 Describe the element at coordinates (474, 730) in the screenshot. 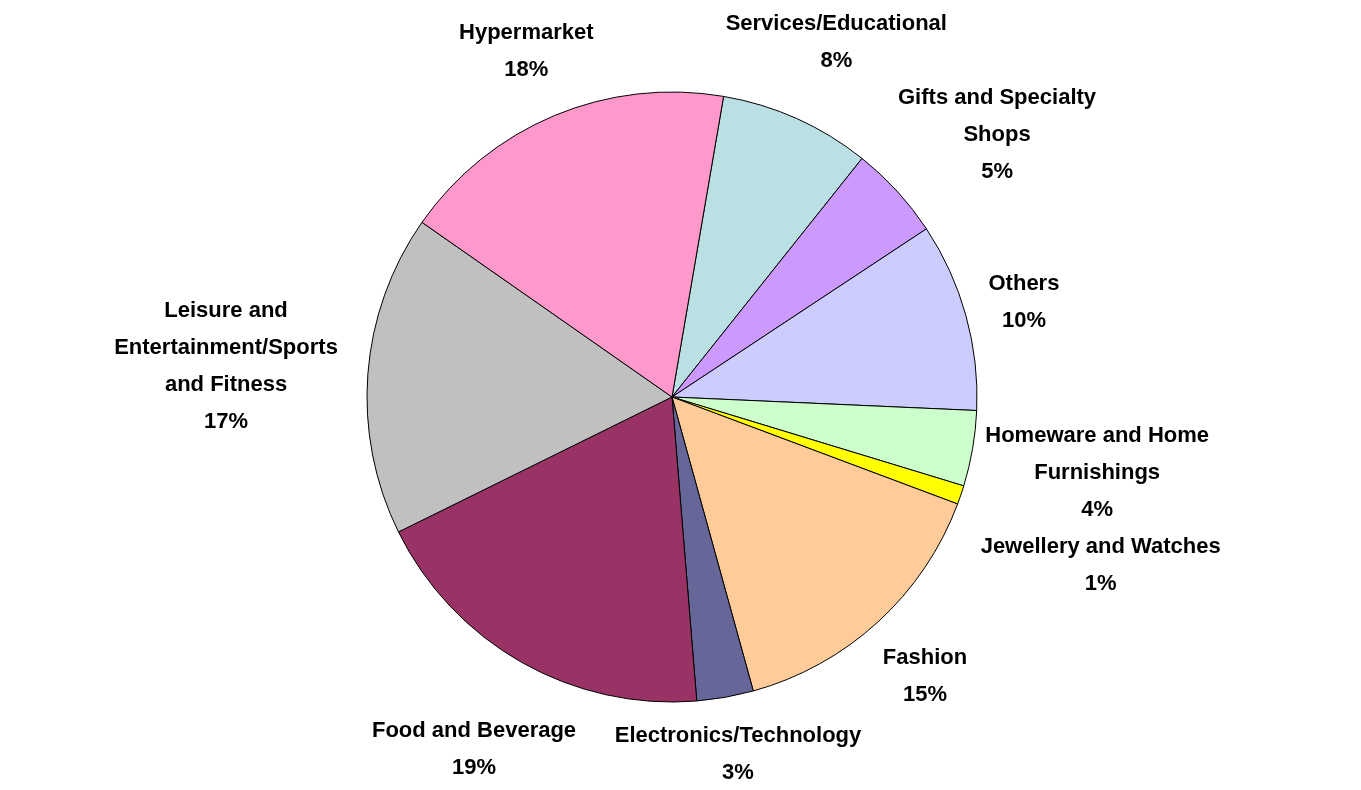

I see `slice-label: Food and Beverage` at that location.